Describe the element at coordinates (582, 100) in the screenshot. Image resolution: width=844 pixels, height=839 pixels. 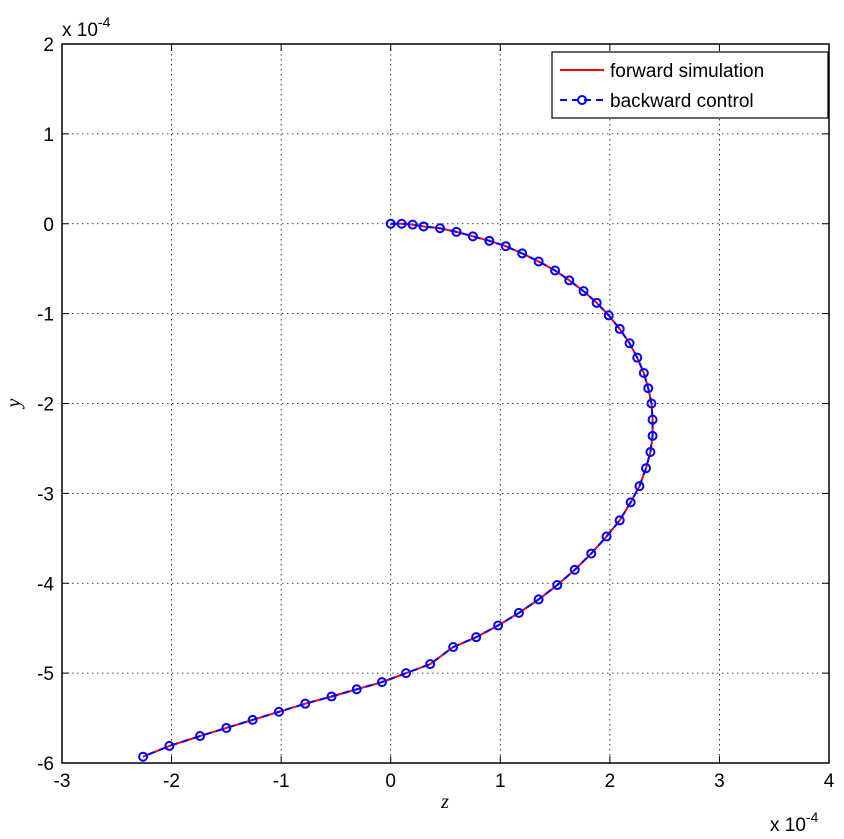
I see `legend-marker` at that location.